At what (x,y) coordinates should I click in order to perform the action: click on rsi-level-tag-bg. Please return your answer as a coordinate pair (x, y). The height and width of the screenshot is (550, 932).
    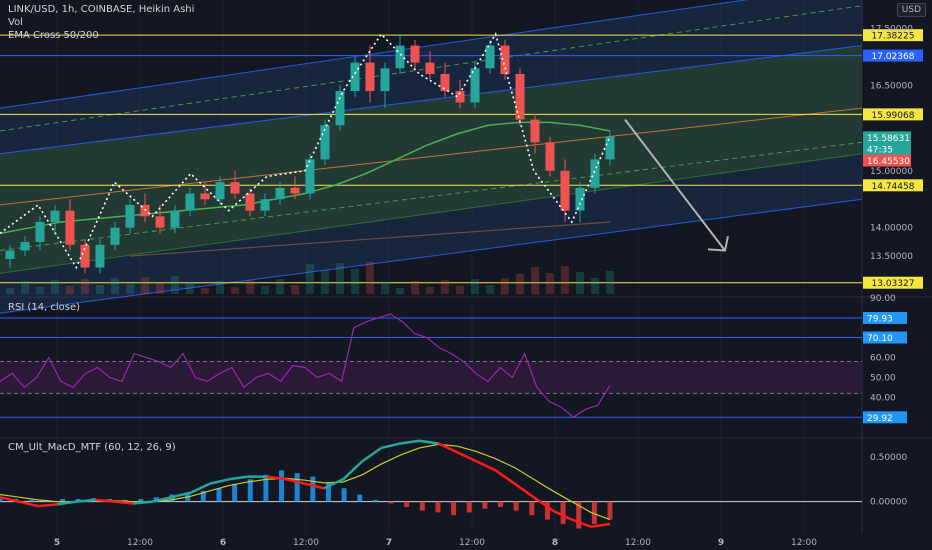
    Looking at the image, I should click on (885, 317).